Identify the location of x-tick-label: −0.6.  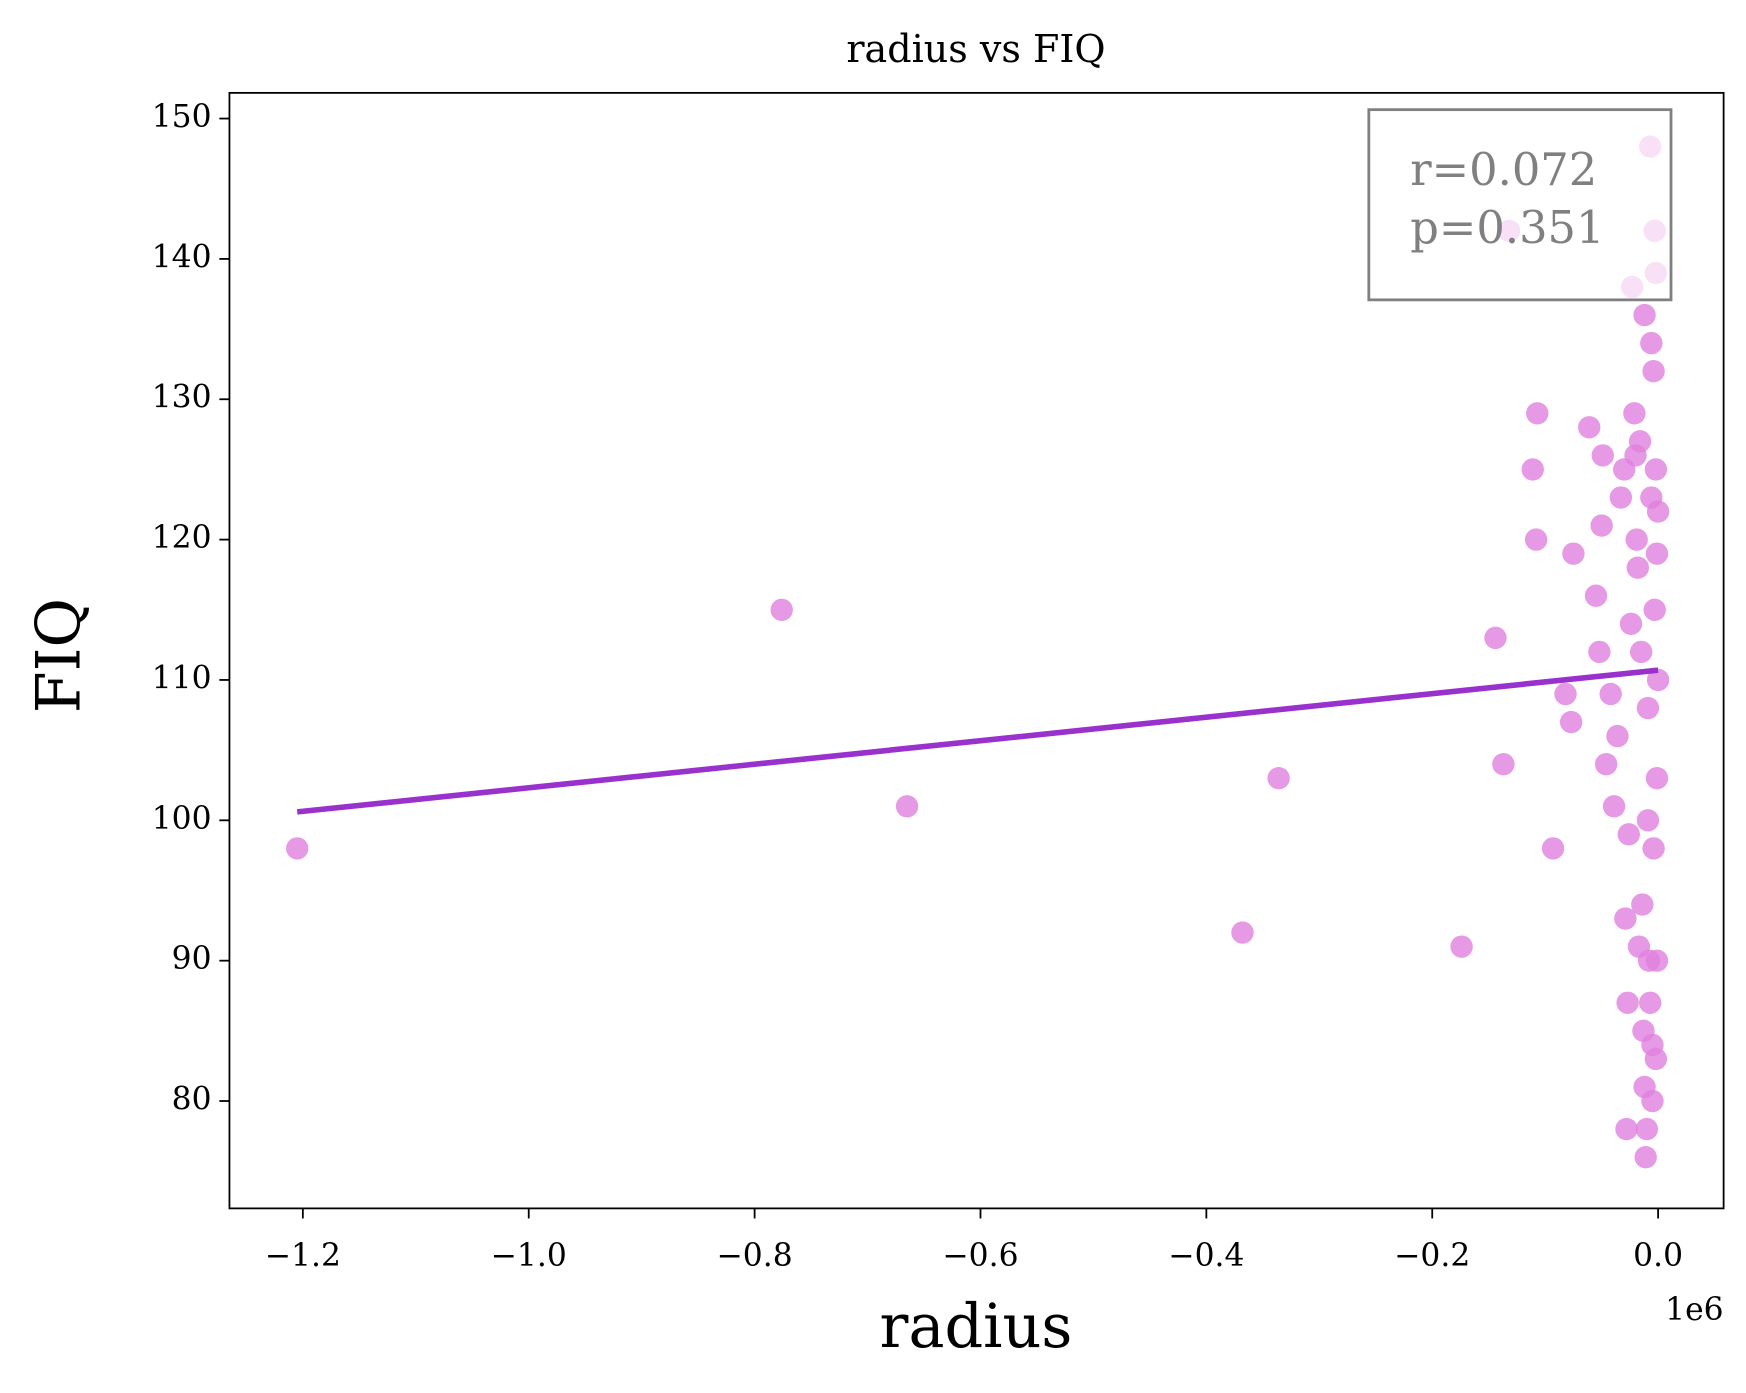
(980, 1256).